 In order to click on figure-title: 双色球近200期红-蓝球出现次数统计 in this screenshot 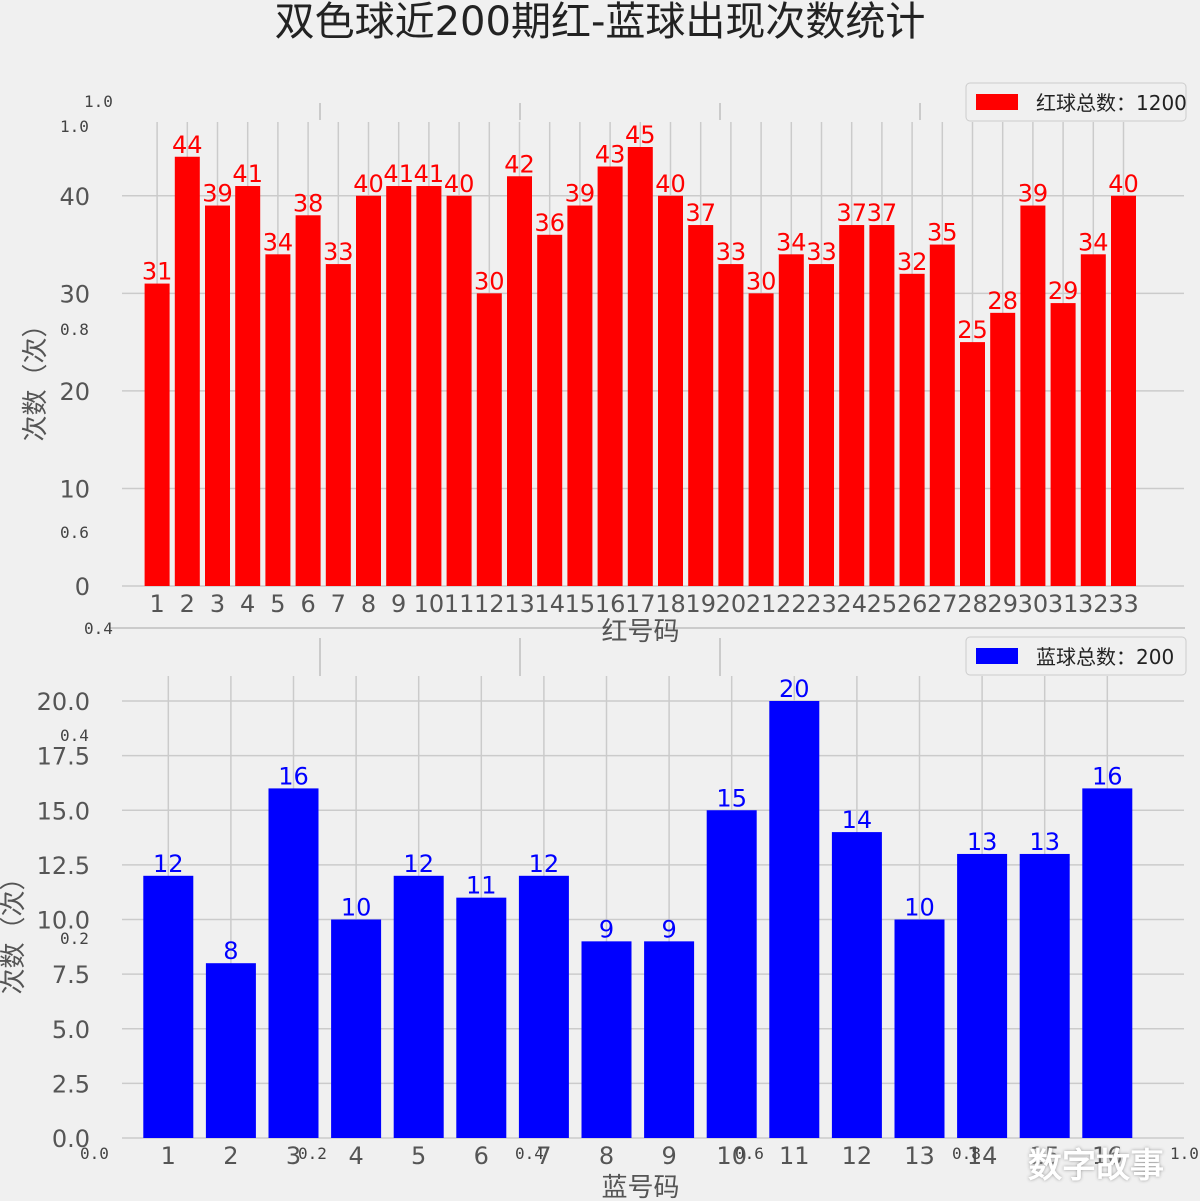, I will do `click(600, 22)`.